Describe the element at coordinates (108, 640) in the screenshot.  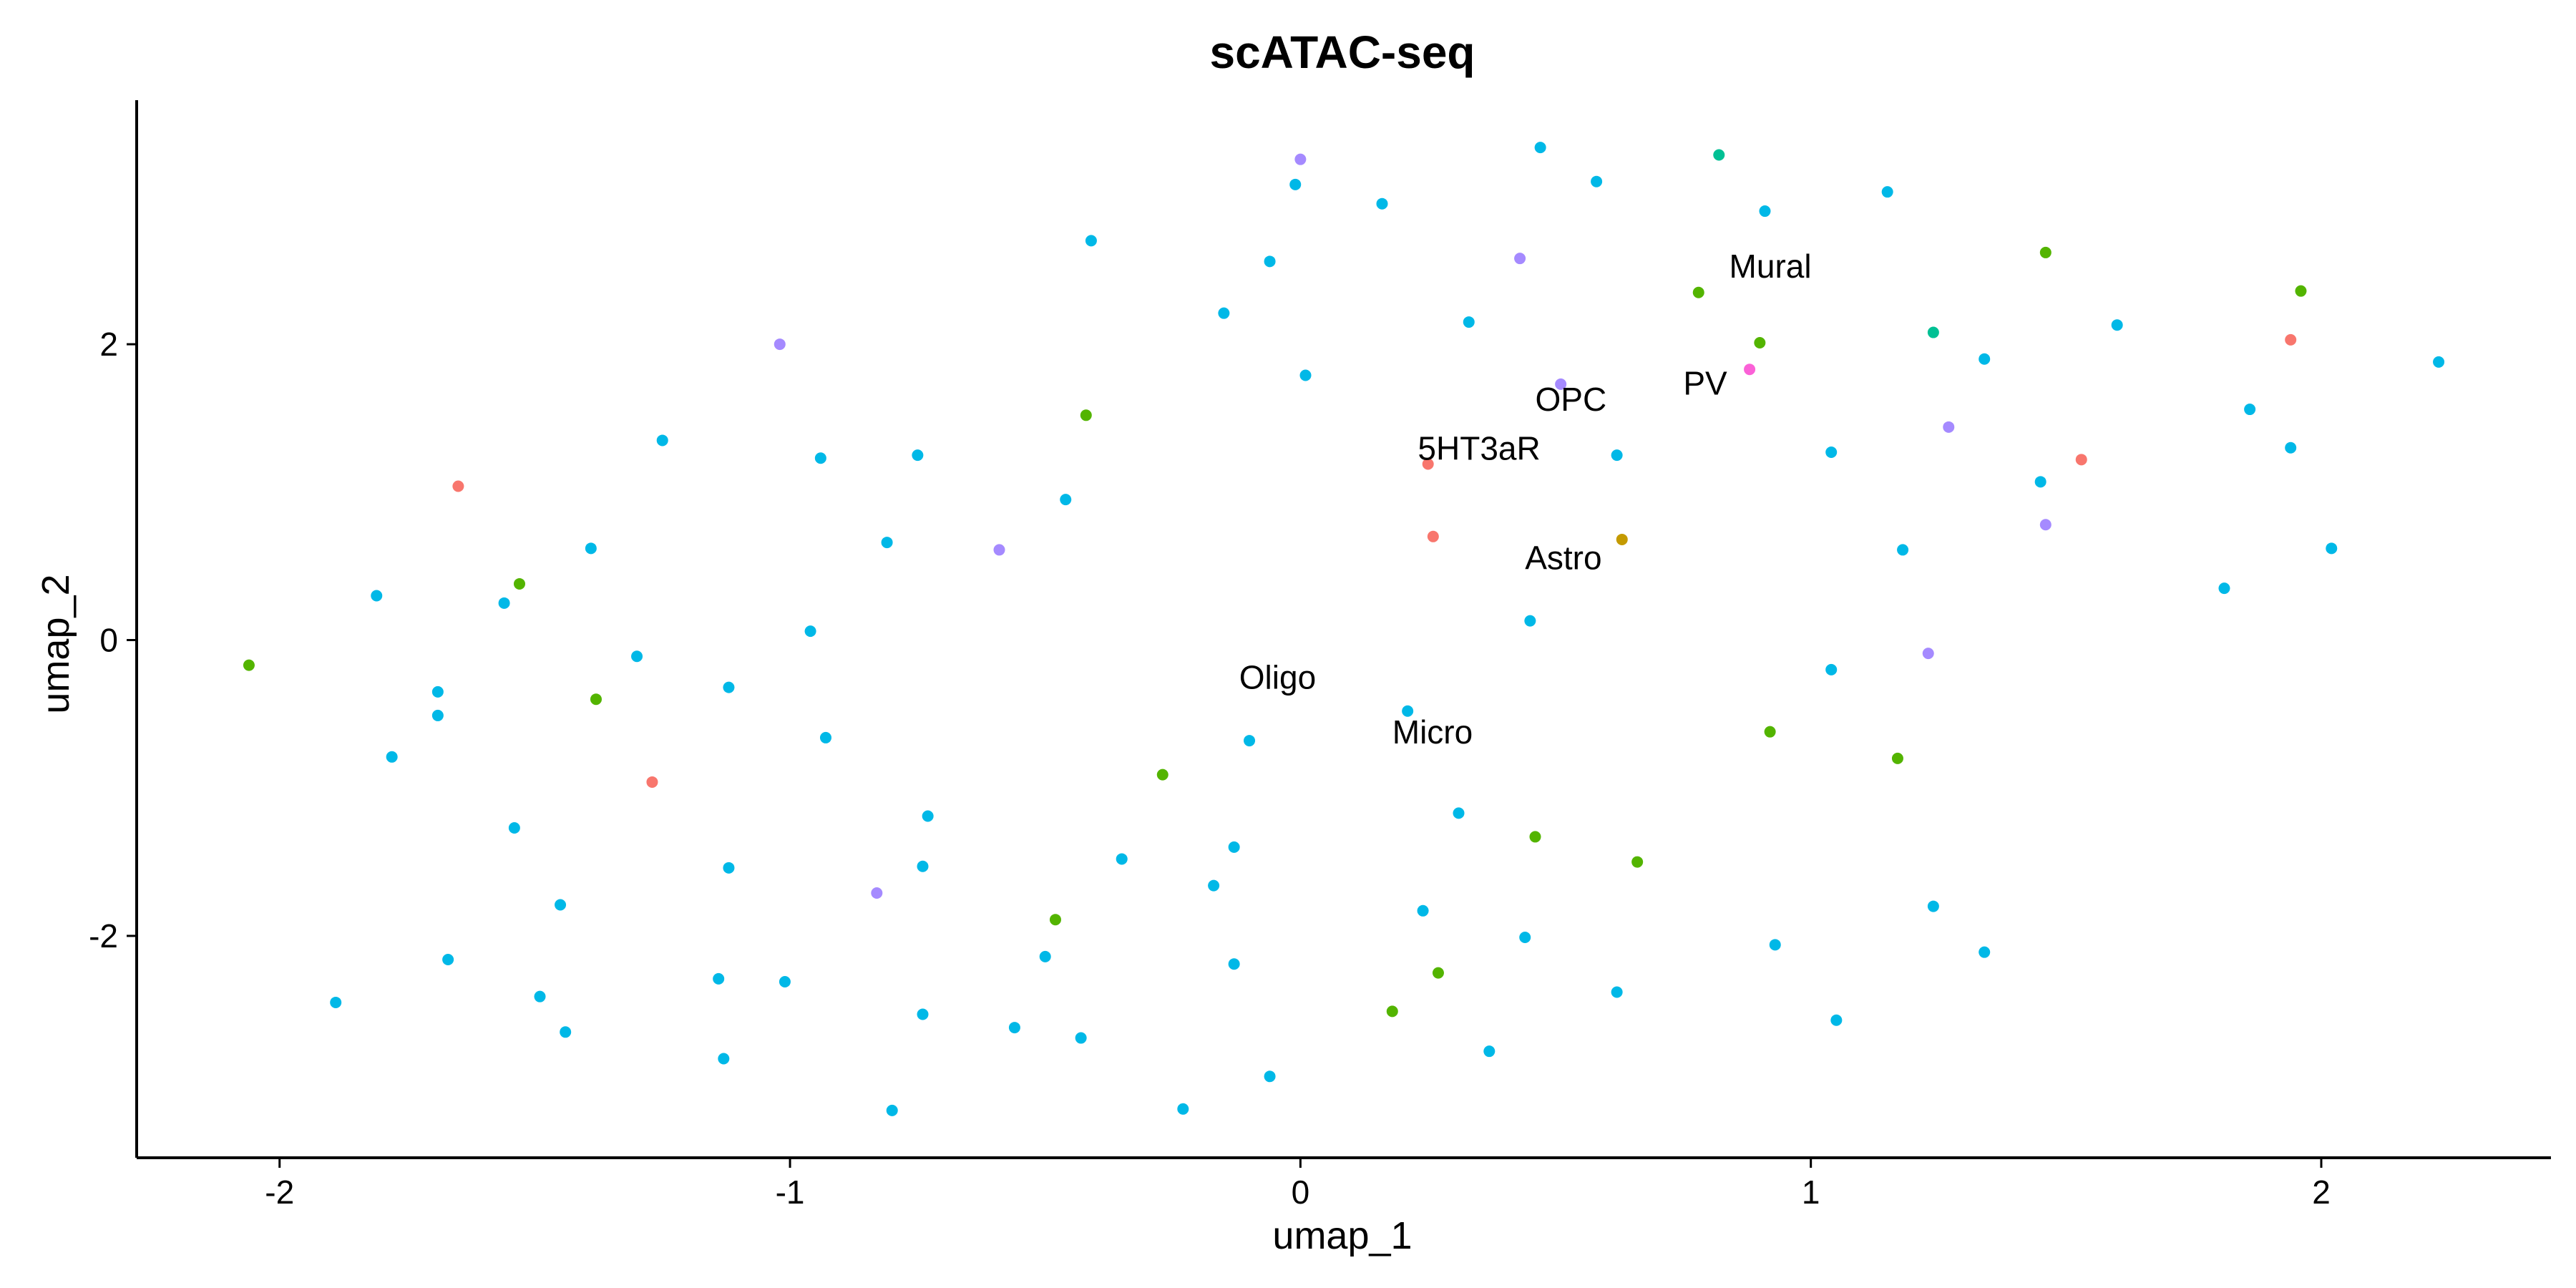
I see `y-tick-label: 0` at that location.